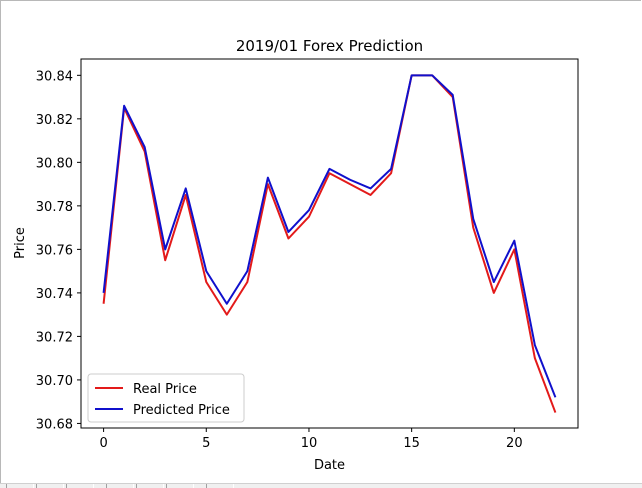 This screenshot has width=642, height=488. What do you see at coordinates (54, 120) in the screenshot?
I see `y-tick-label: 30.82` at bounding box center [54, 120].